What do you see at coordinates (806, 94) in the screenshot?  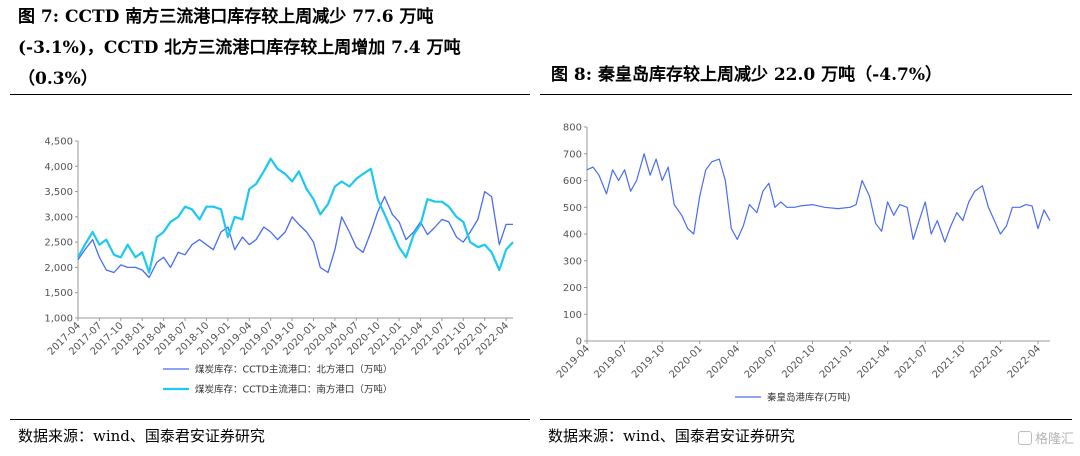 I see `top-rule-right` at bounding box center [806, 94].